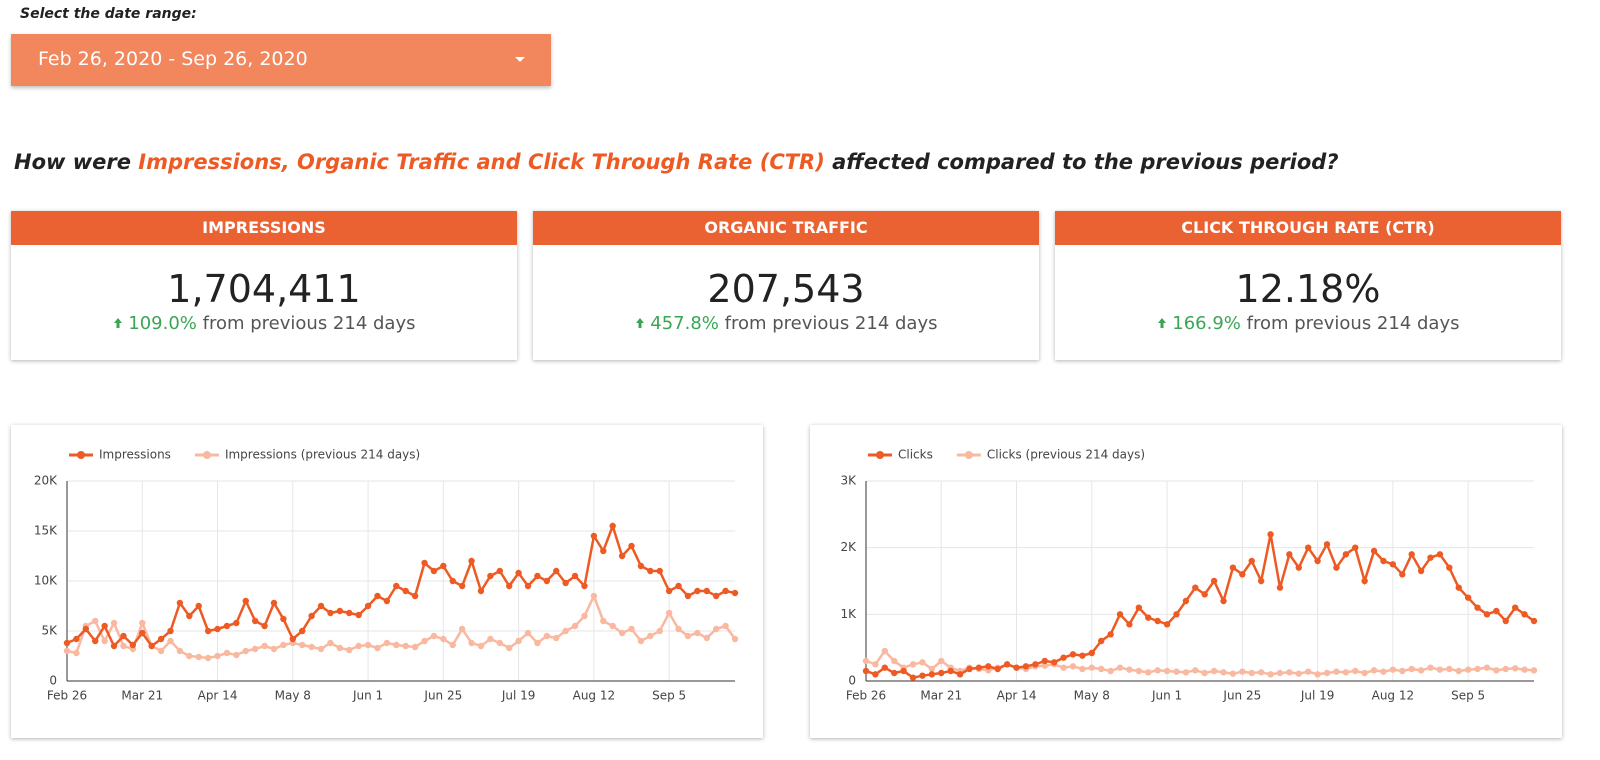 Image resolution: width=1600 pixels, height=760 pixels. I want to click on scorecard-change: 109.0% from previous 214 days, so click(264, 323).